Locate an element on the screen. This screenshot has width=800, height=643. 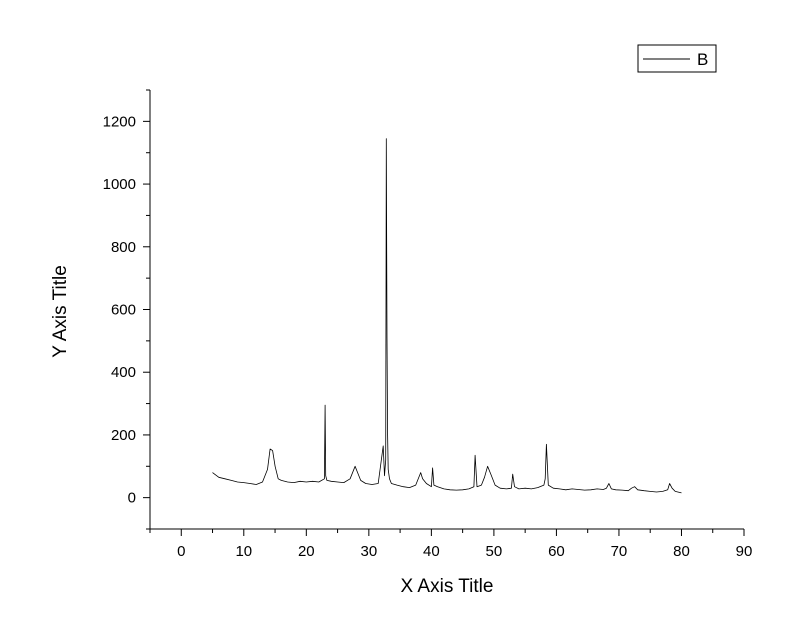
x-tick-label: 40 is located at coordinates (431, 551).